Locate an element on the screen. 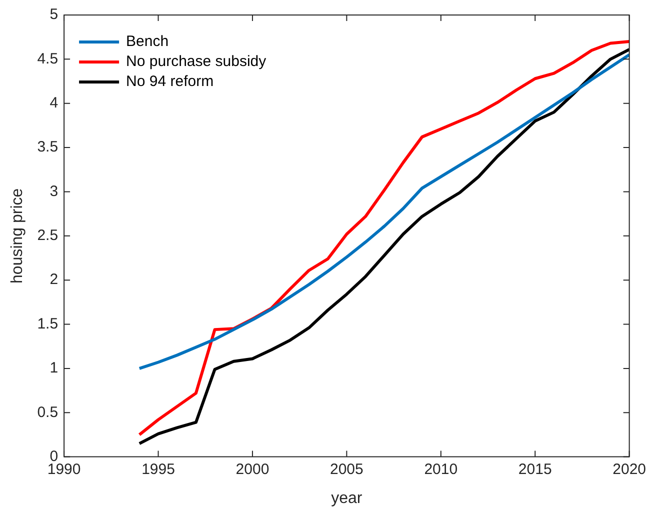 The width and height of the screenshot is (650, 516). x-tick-label: 2020 is located at coordinates (629, 469).